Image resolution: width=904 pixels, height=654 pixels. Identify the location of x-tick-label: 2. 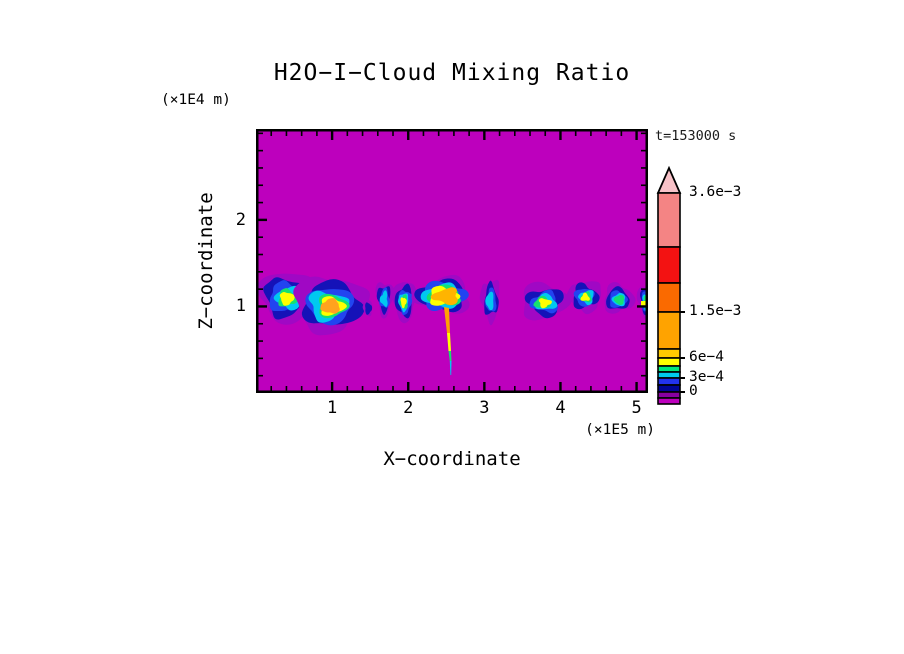
(408, 408).